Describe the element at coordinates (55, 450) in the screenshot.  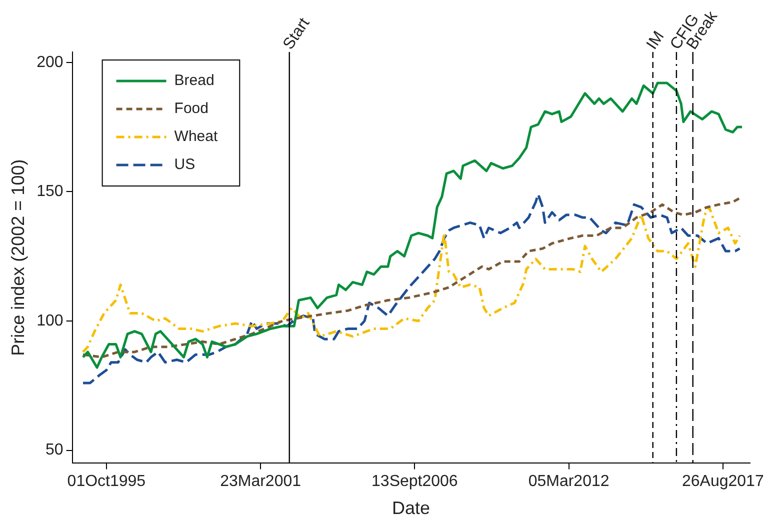
I see `y-tick-label: 50` at that location.